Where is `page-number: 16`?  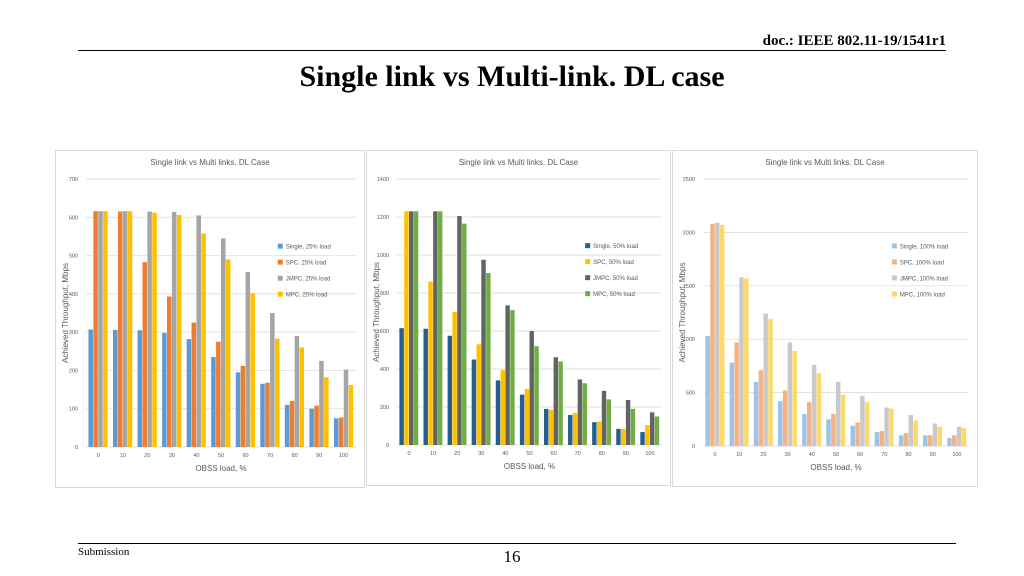
page-number: 16 is located at coordinates (512, 556).